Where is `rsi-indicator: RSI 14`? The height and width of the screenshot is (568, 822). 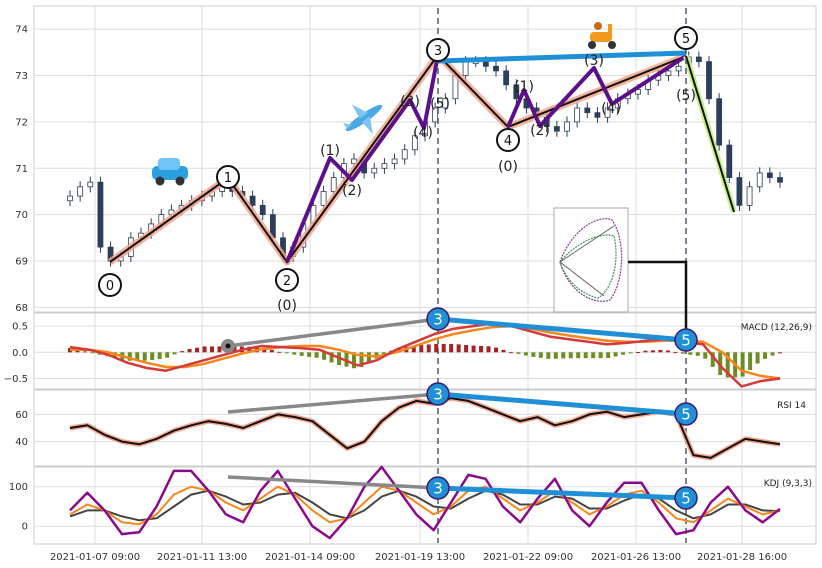
rsi-indicator: RSI 14 is located at coordinates (437, 426).